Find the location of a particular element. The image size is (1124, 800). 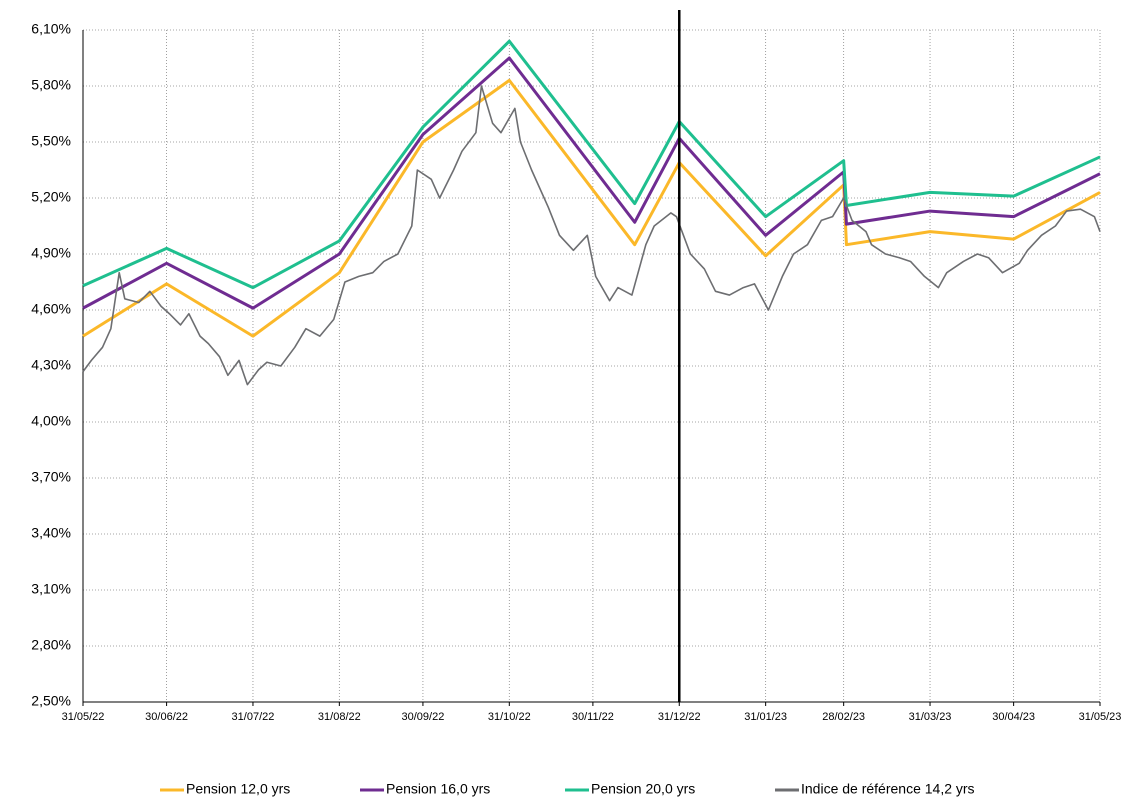

y-tick-label: 4,90% is located at coordinates (51, 253).